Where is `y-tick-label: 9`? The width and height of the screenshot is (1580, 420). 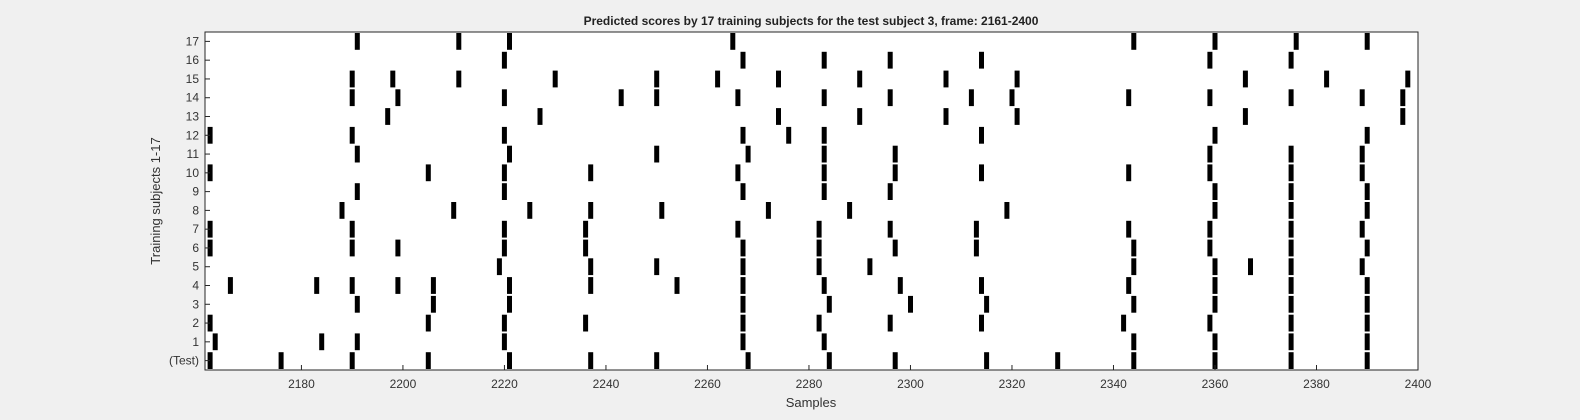 y-tick-label: 9 is located at coordinates (195, 192).